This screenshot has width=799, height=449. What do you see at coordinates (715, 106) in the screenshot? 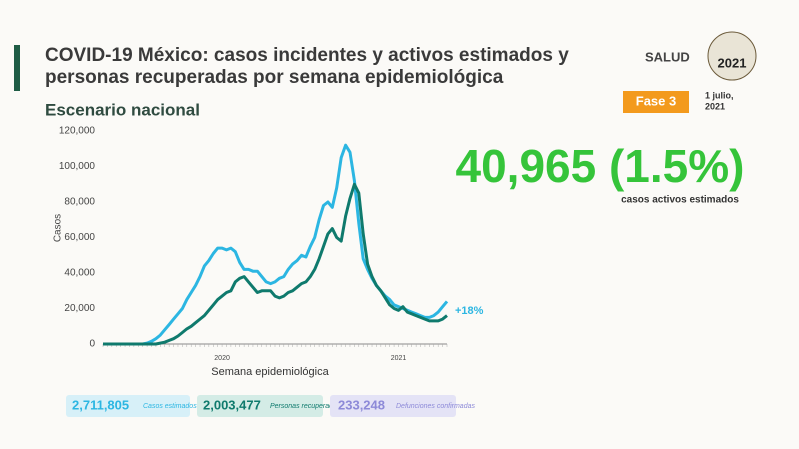
I see `date: 2021` at bounding box center [715, 106].